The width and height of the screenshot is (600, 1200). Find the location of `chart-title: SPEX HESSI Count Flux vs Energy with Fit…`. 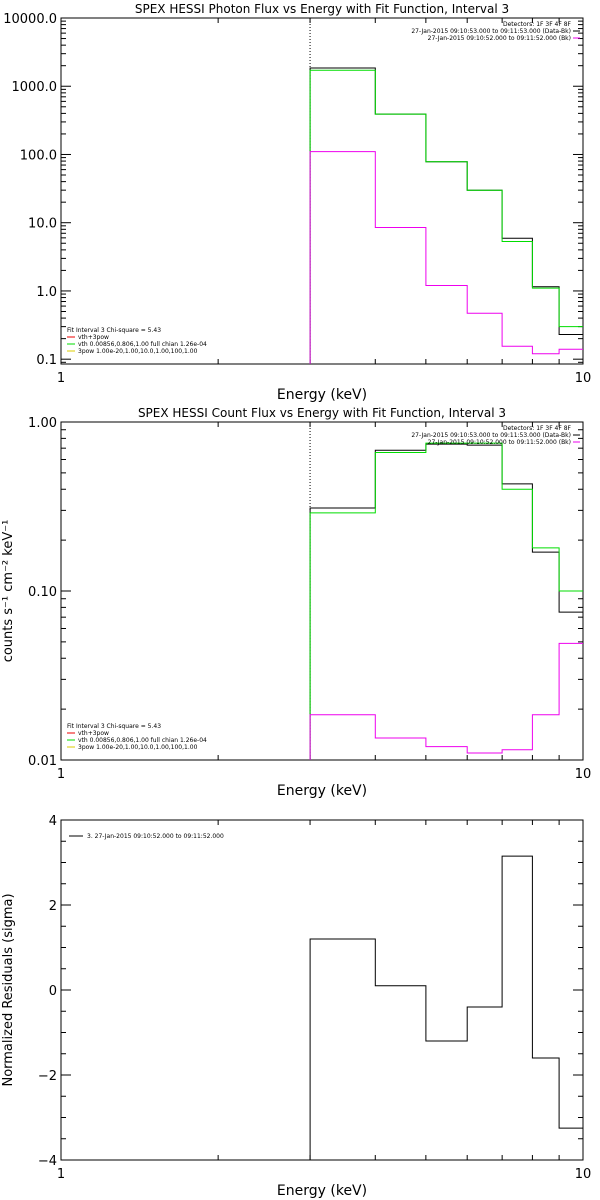

chart-title: SPEX HESSI Count Flux vs Energy with Fit… is located at coordinates (322, 413).